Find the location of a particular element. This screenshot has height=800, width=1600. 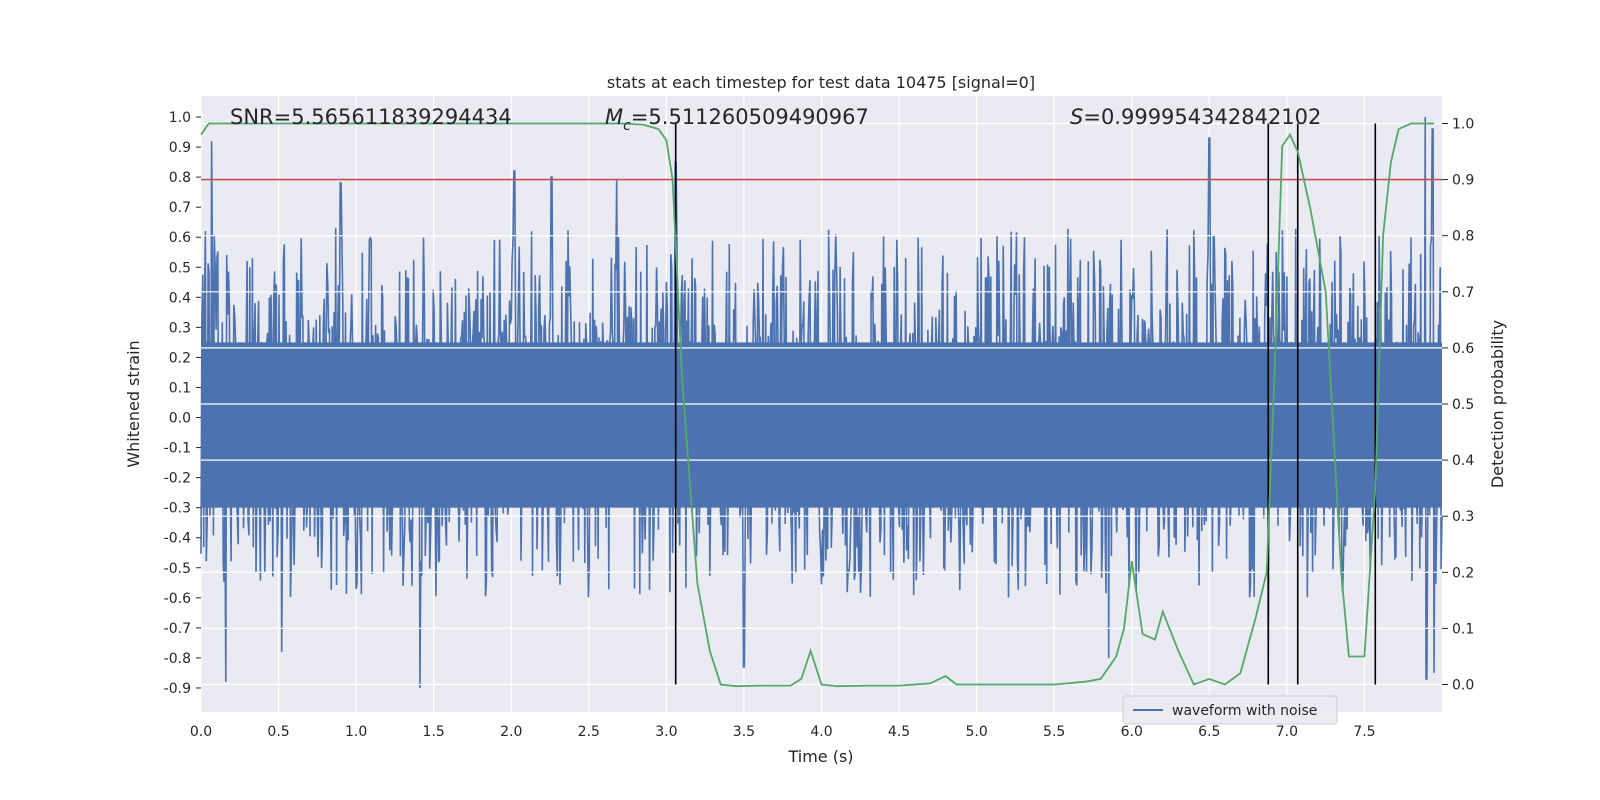

y-tick-label: -0.4 is located at coordinates (177, 539).